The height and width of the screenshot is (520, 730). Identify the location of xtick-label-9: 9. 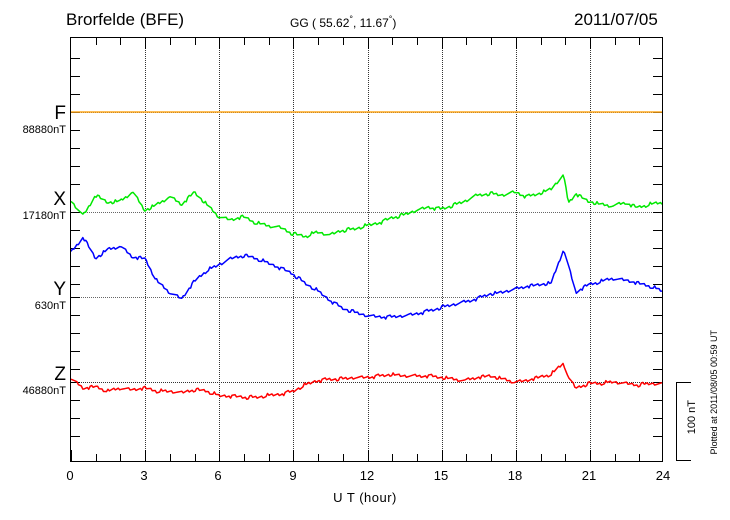
(293, 475).